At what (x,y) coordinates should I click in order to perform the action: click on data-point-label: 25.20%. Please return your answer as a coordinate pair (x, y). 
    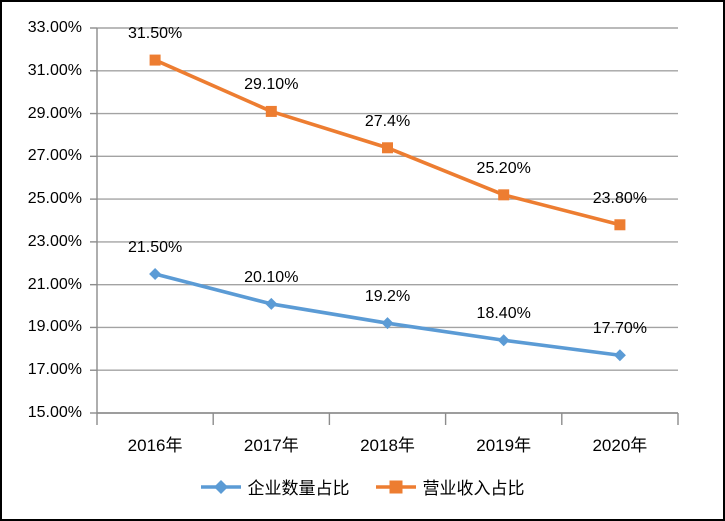
    Looking at the image, I should click on (503, 168).